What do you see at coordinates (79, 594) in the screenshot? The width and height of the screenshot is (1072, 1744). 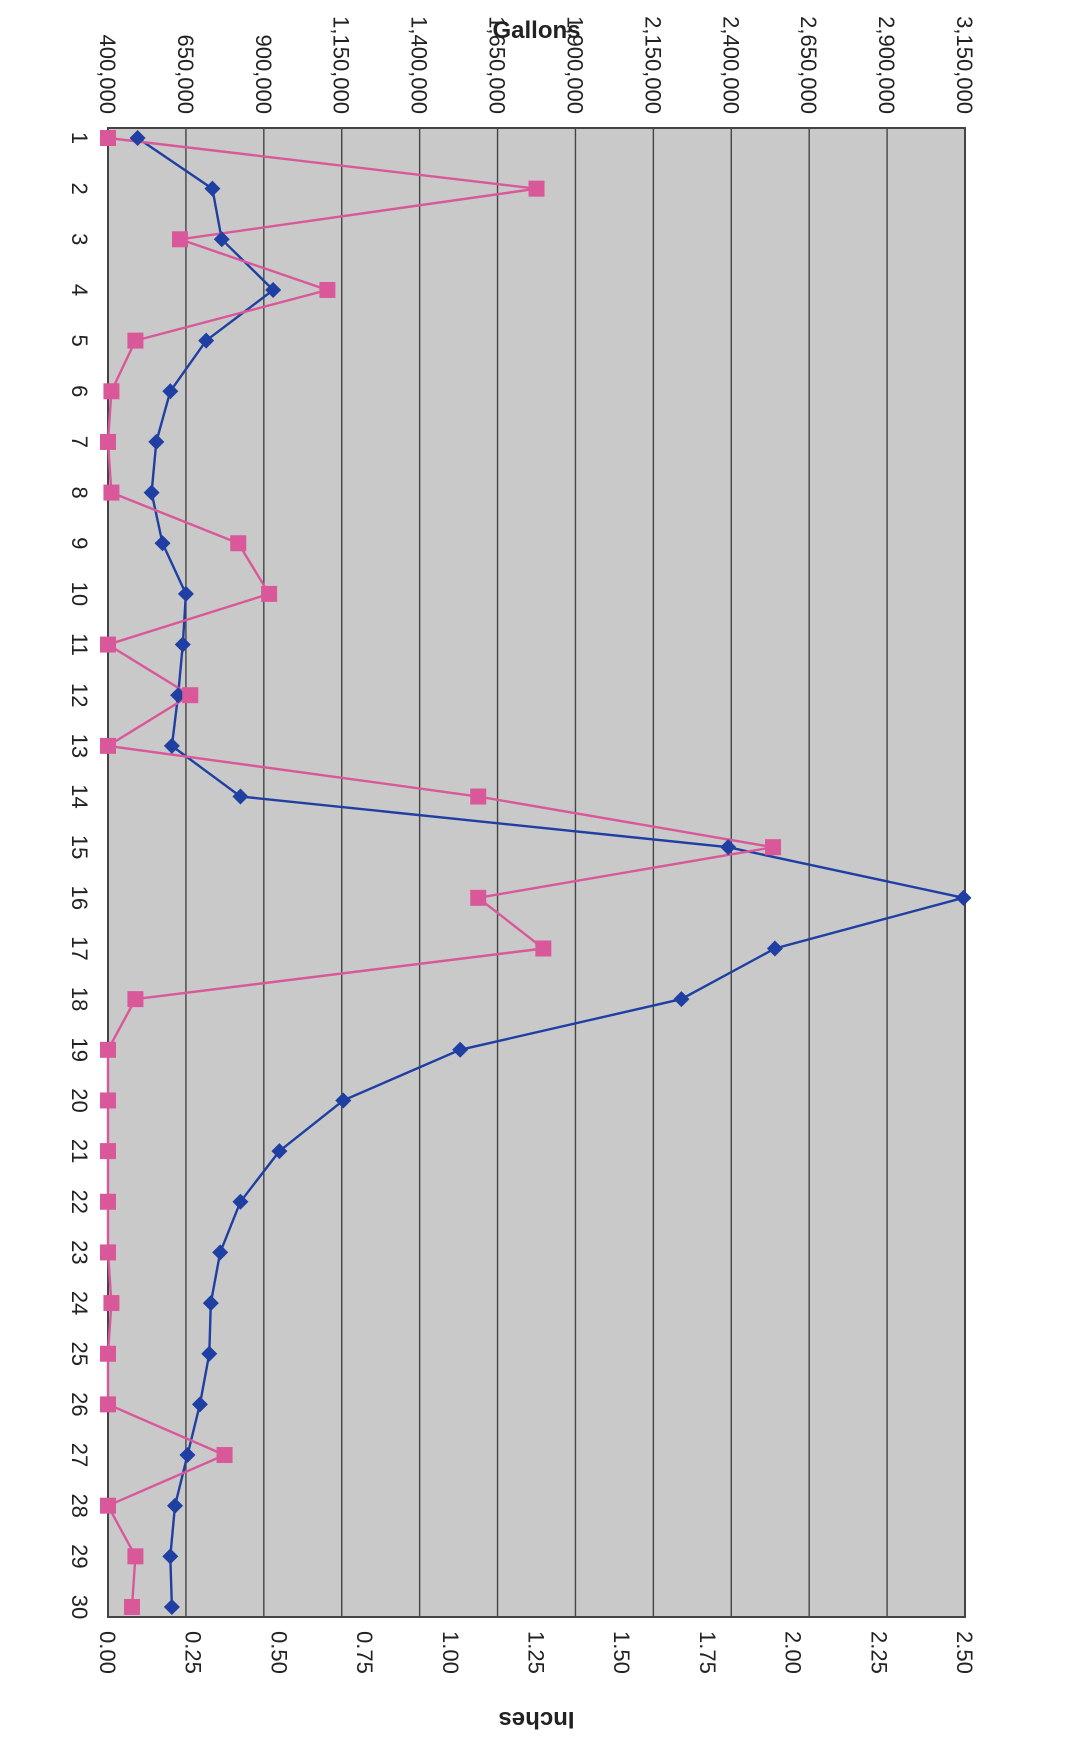 I see `x-axis-tick-label: 10` at bounding box center [79, 594].